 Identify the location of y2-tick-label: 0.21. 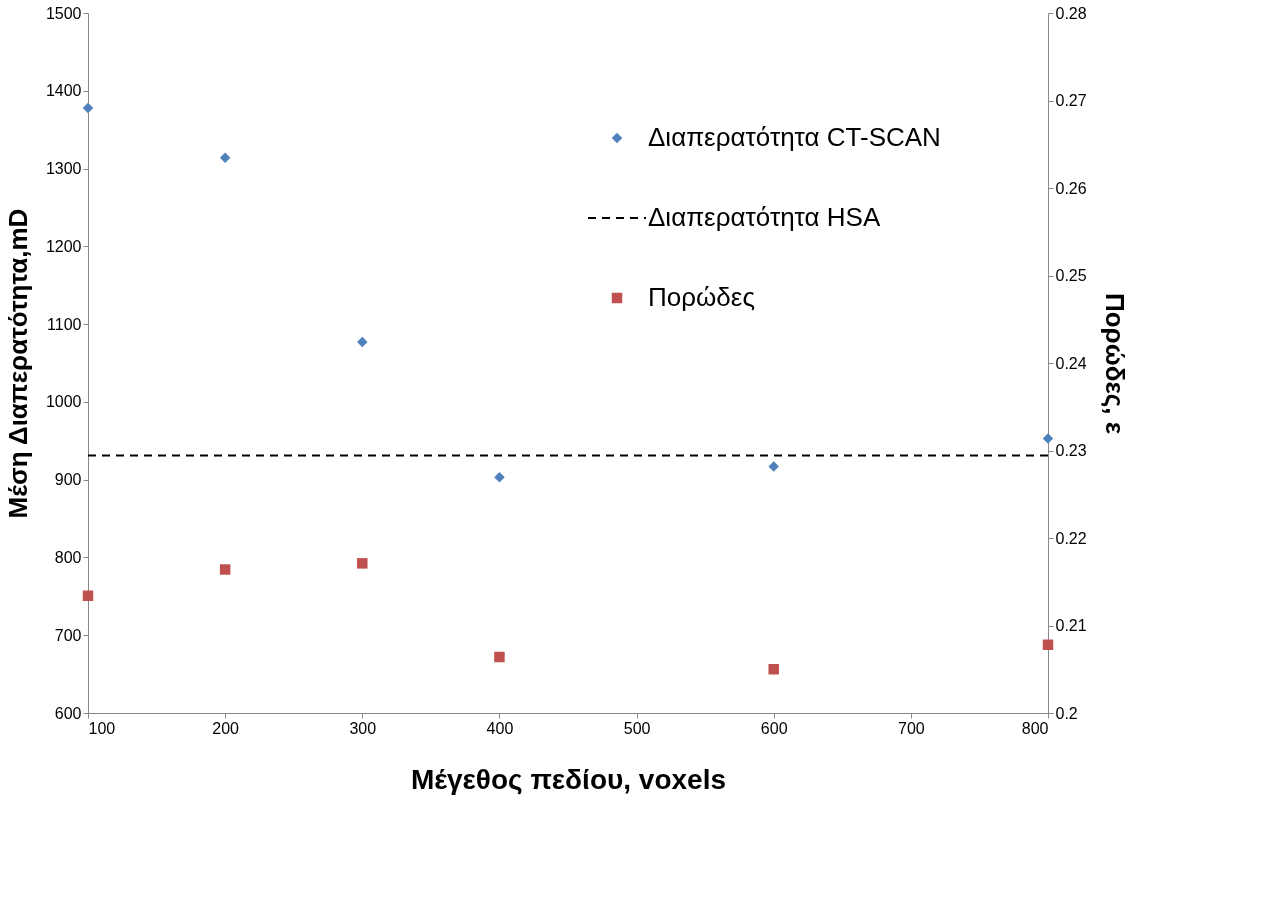
(1071, 625).